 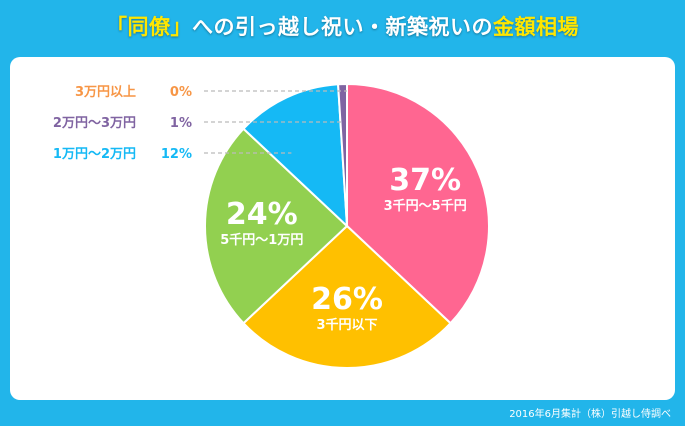 I want to click on page-title: 「同僚」 への引っ越し祝い・新築祝いの 金額相場, so click(x=342, y=26).